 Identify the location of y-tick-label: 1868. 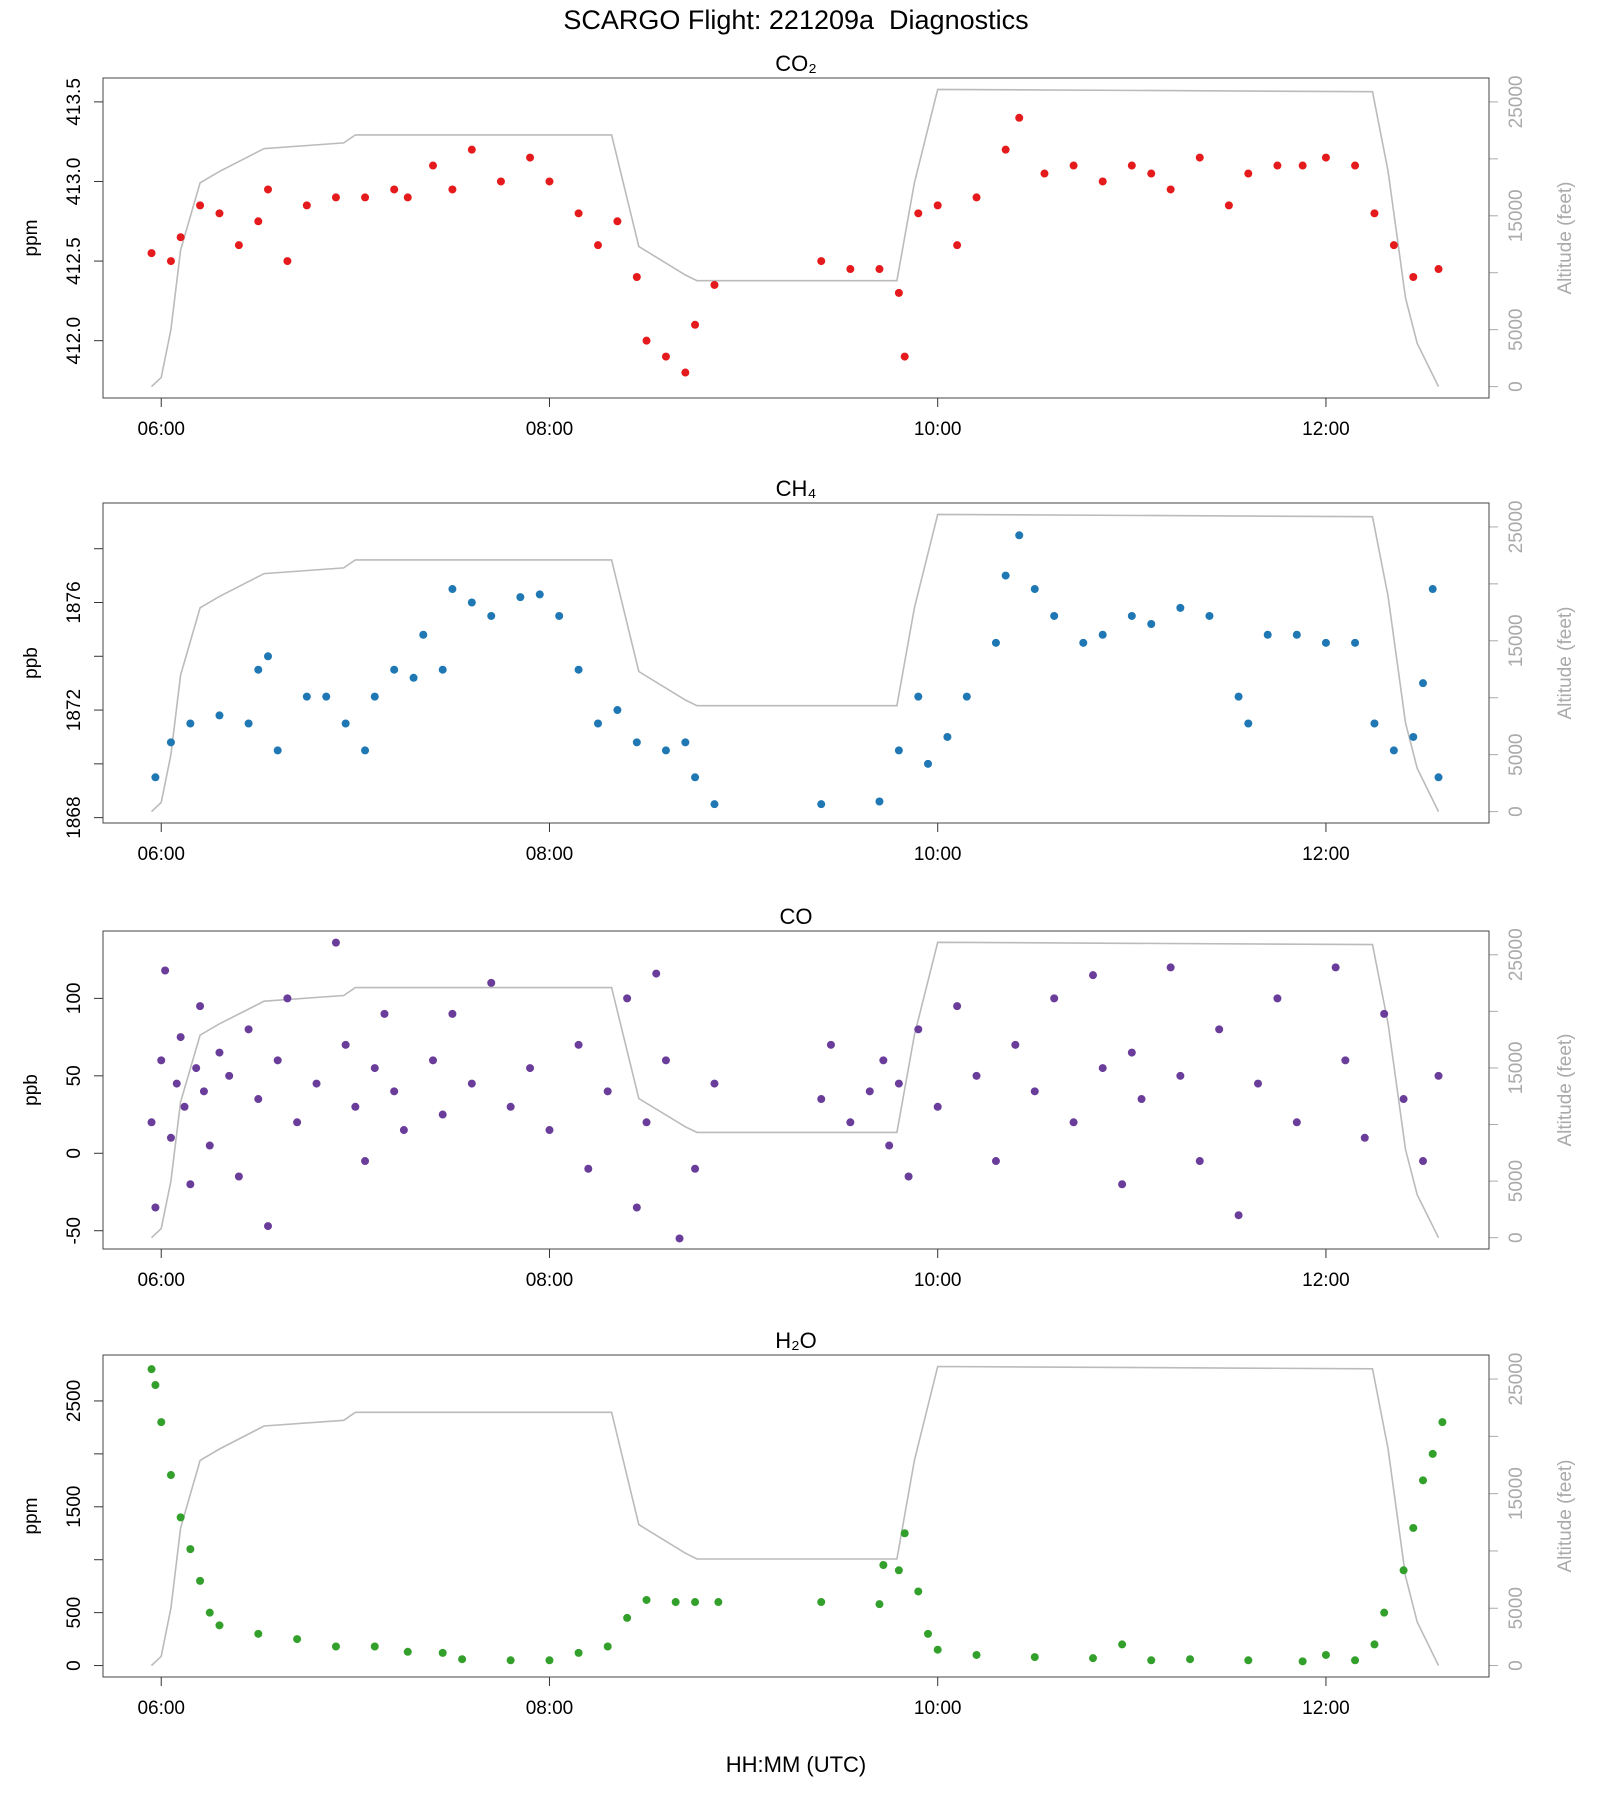
(74, 817).